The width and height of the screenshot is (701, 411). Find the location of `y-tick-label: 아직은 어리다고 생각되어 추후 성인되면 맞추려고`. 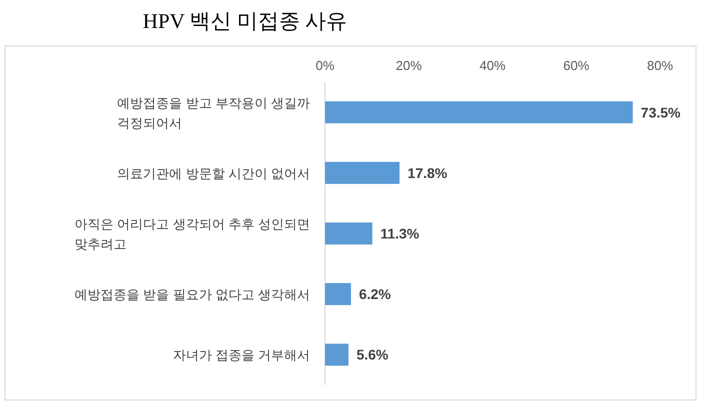

y-tick-label: 아직은 어리다고 생각되어 추후 성인되면 맞추려고 is located at coordinates (192, 234).